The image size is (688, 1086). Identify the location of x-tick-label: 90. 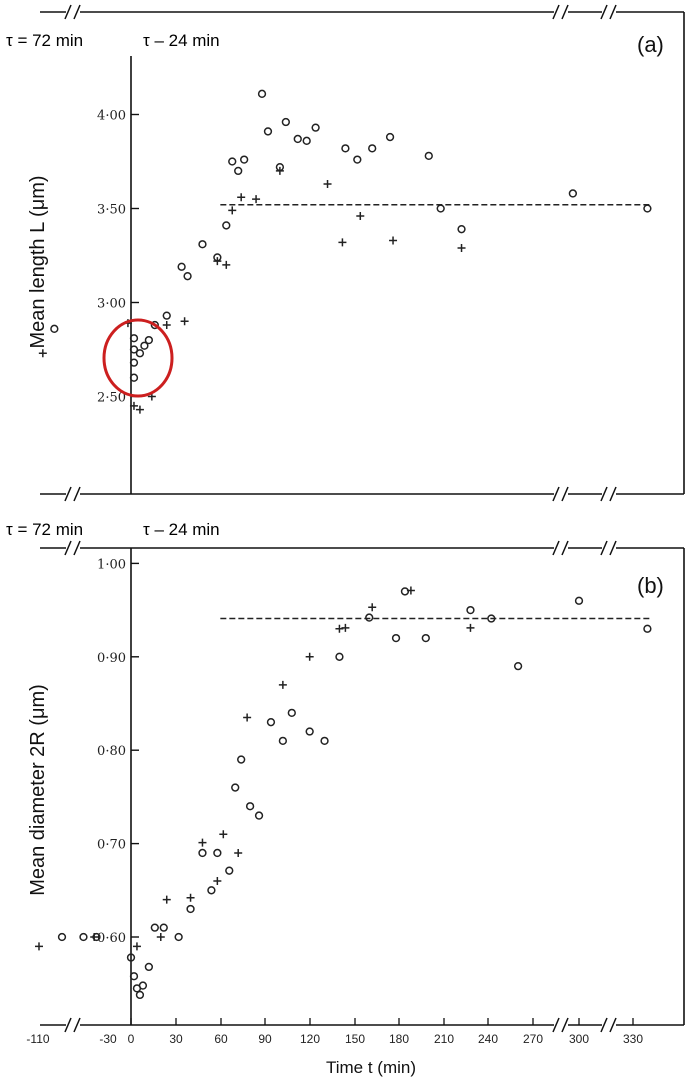
(265, 1039).